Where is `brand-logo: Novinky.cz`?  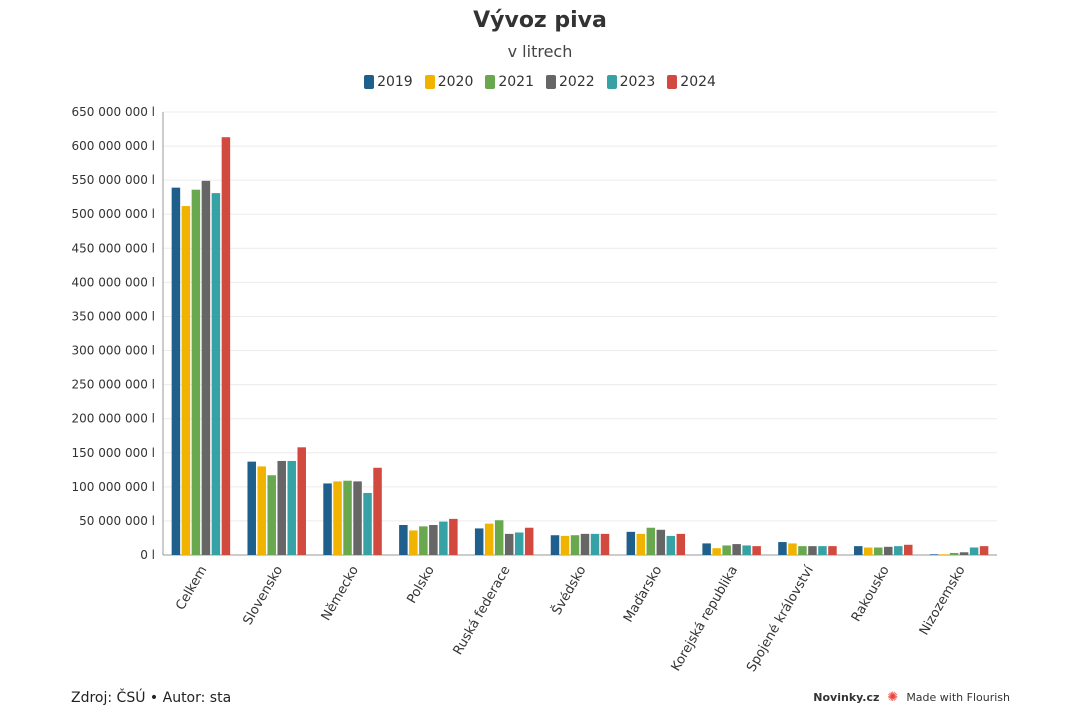
brand-logo: Novinky.cz is located at coordinates (846, 697).